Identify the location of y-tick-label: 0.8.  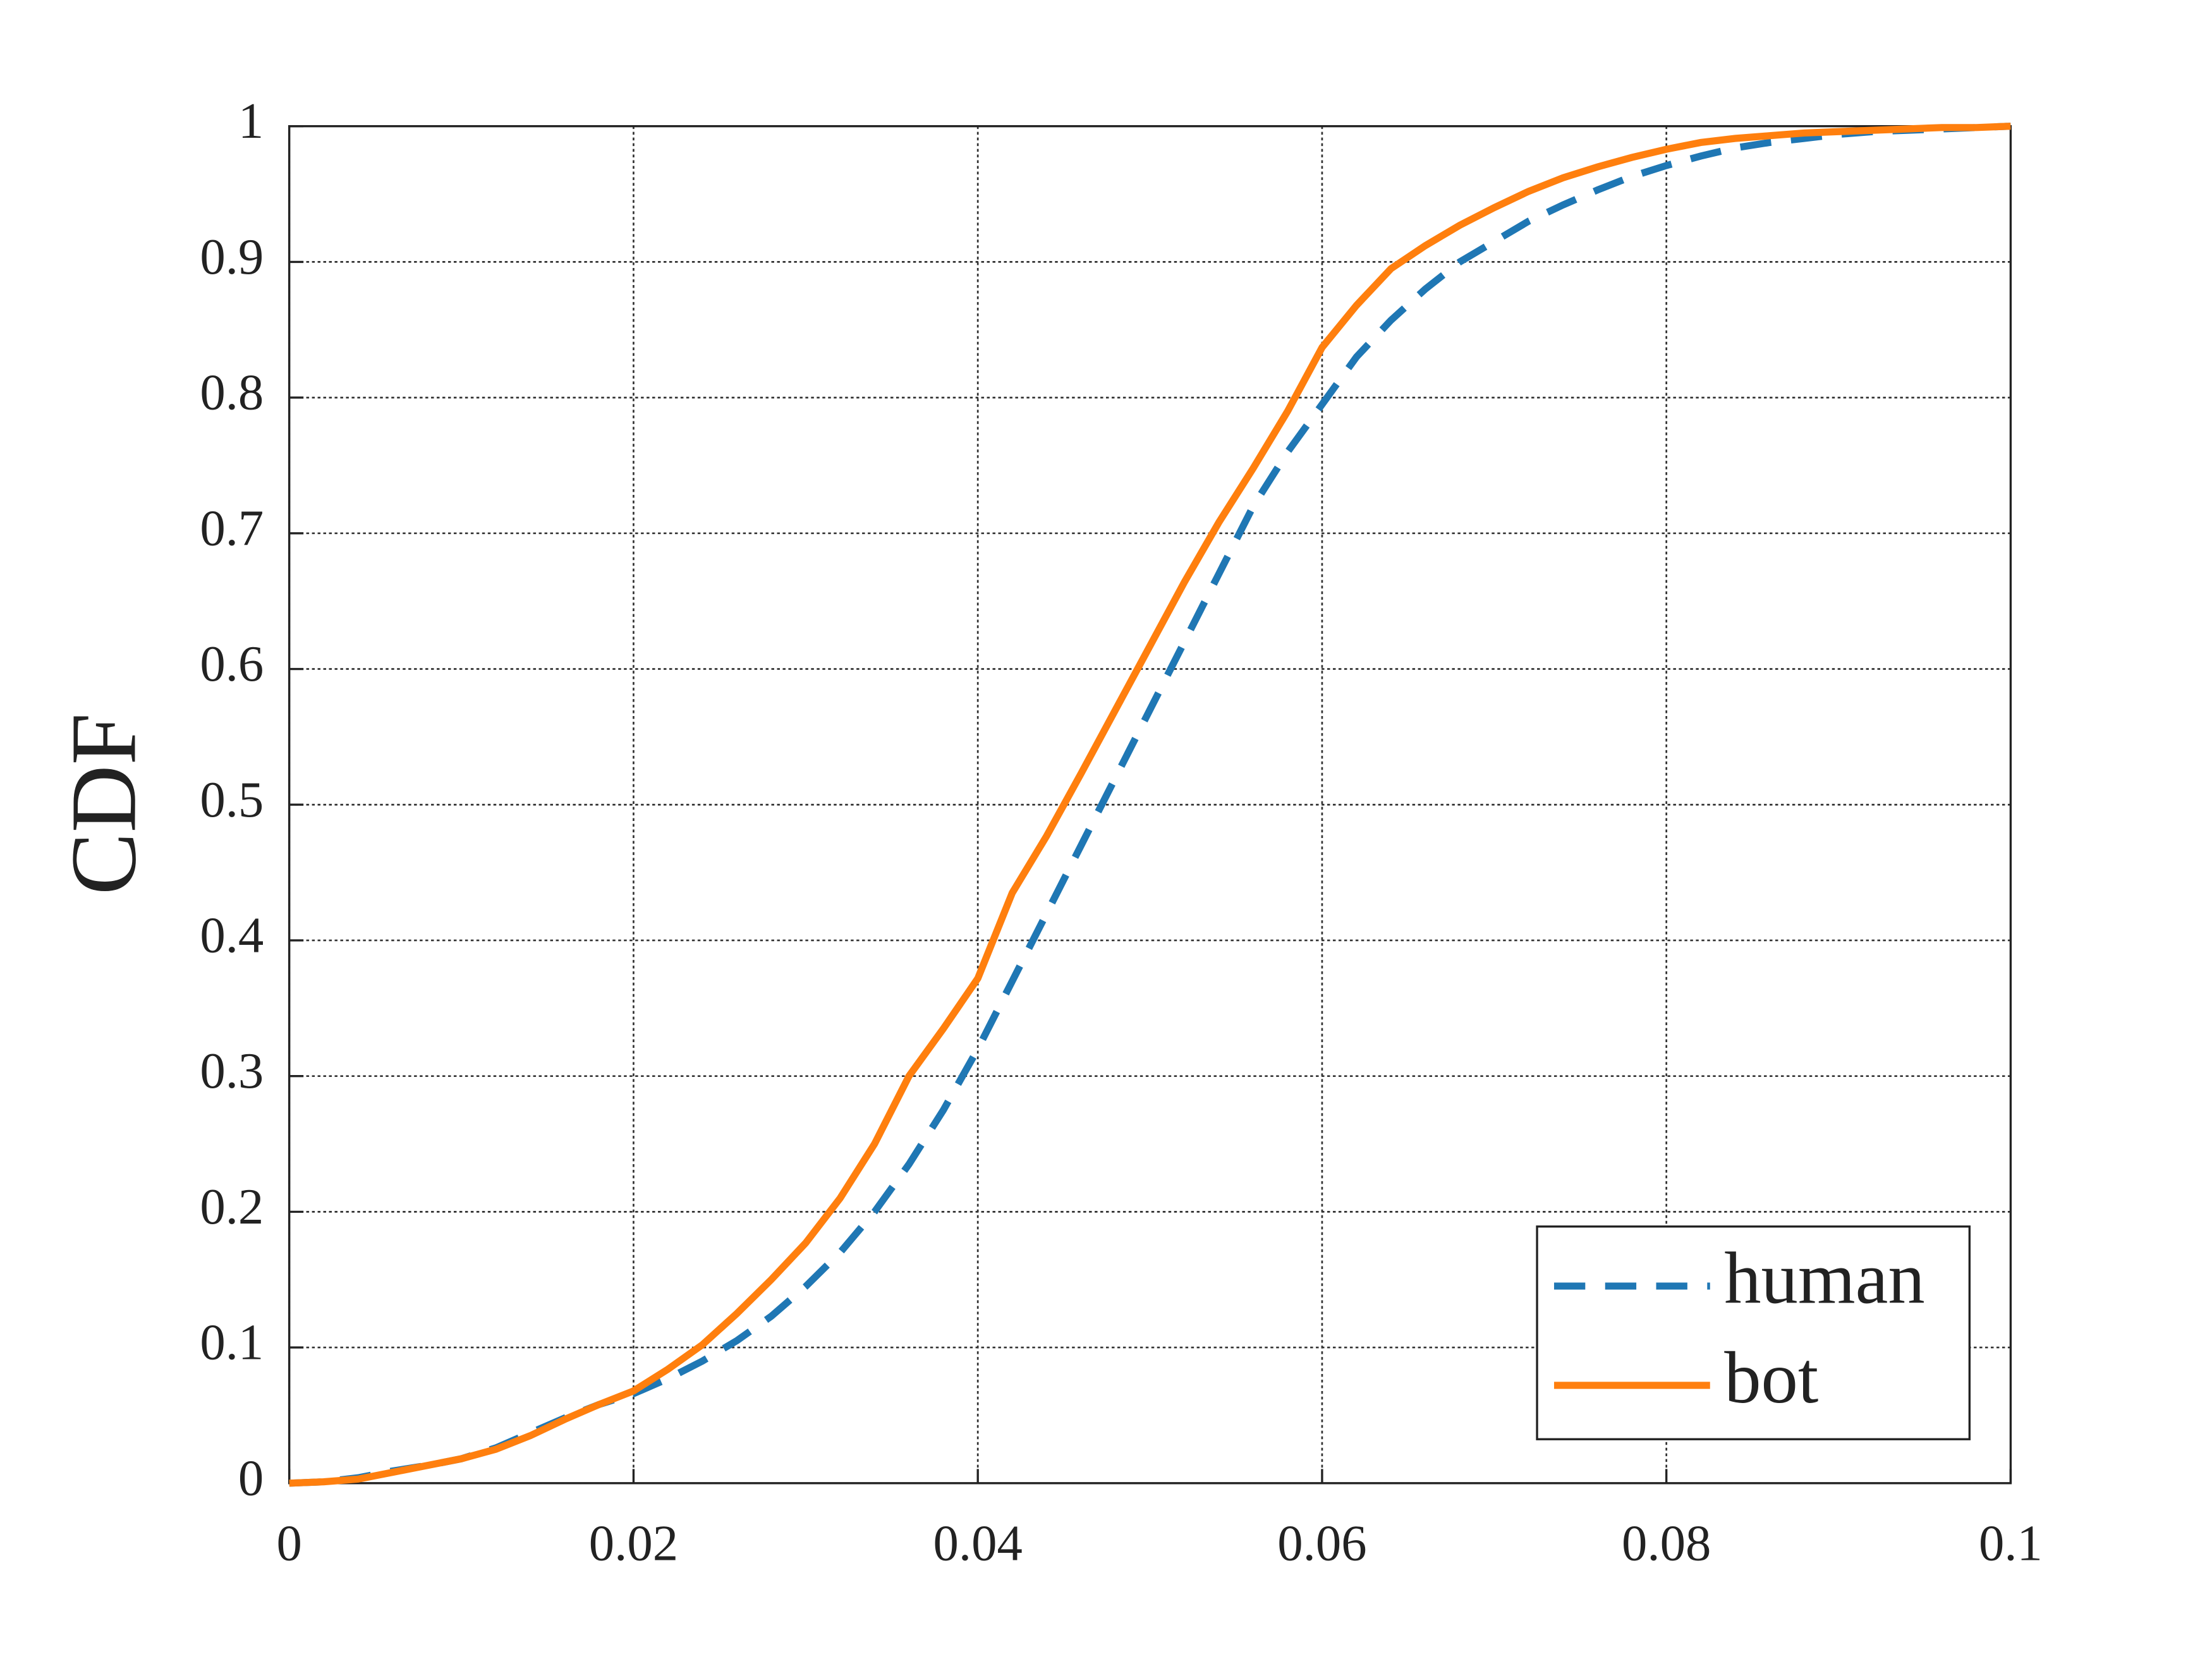
(232, 393).